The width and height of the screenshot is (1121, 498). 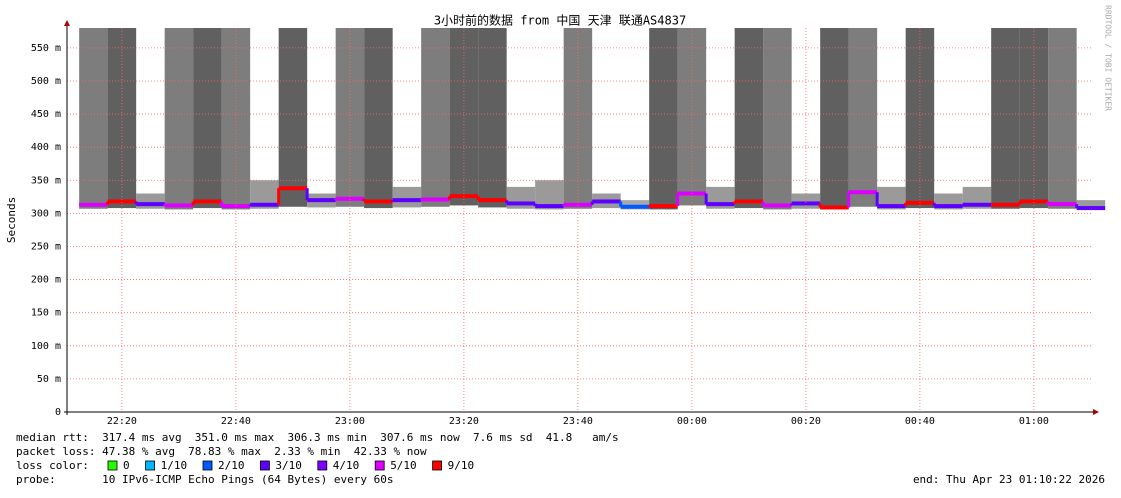 What do you see at coordinates (52, 465) in the screenshot?
I see `legend-title: loss color:` at bounding box center [52, 465].